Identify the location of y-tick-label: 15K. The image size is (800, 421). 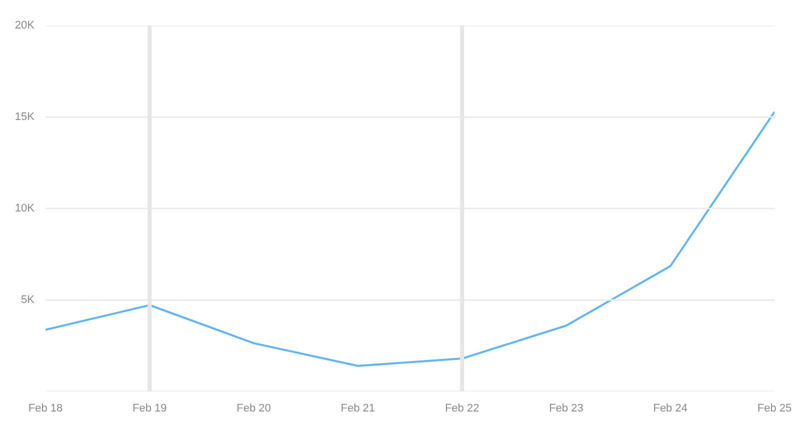
(25, 117).